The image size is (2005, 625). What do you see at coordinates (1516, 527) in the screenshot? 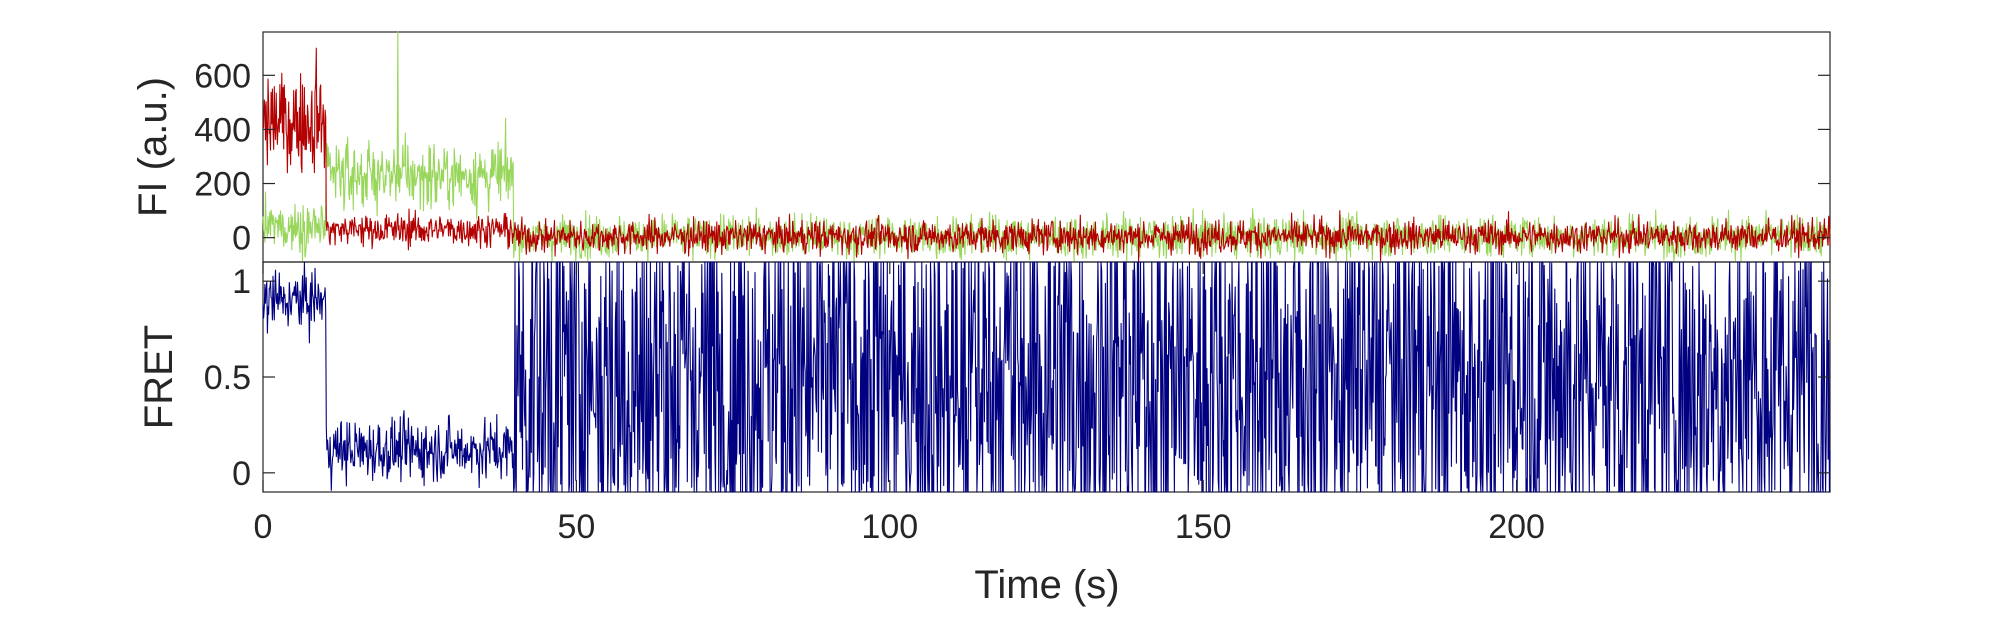
I see `x-tick-label: 200` at bounding box center [1516, 527].